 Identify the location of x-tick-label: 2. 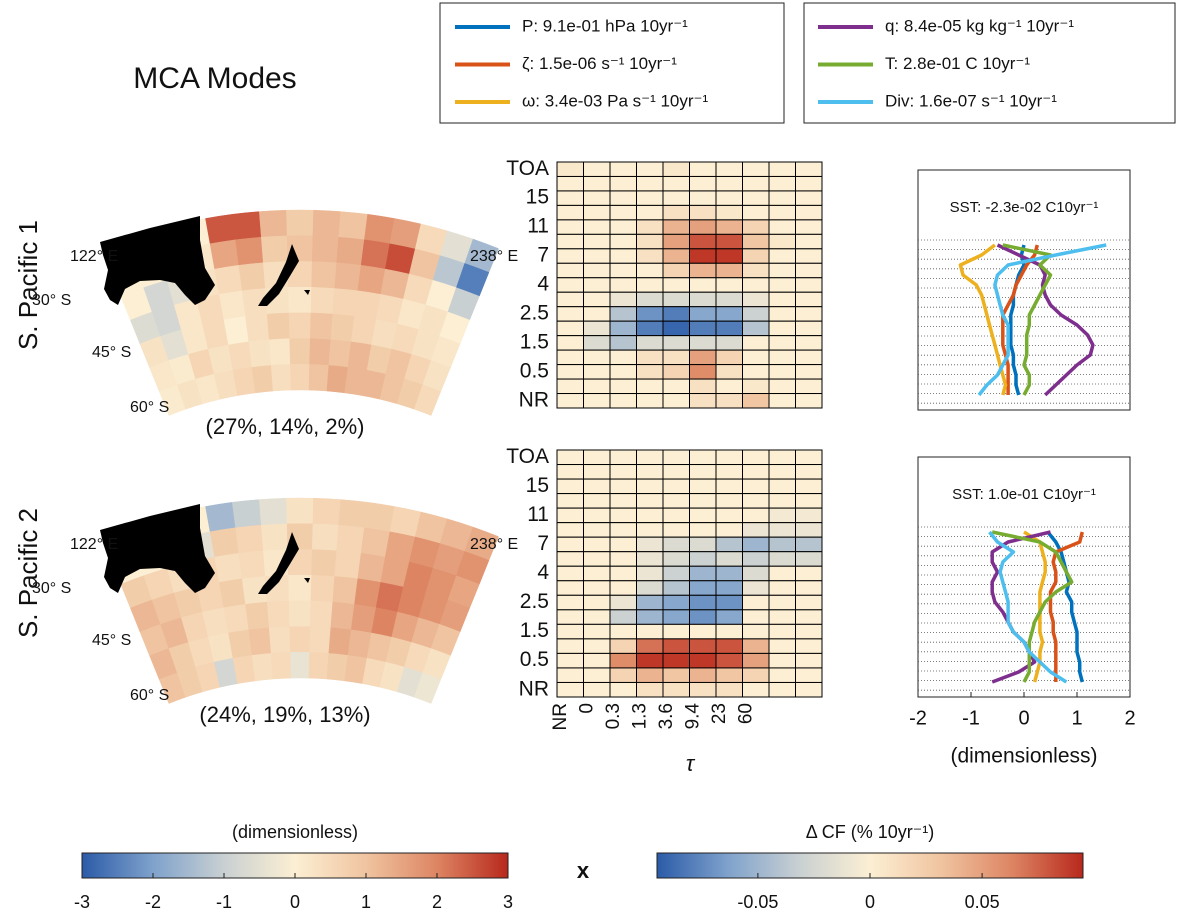
(1129, 718).